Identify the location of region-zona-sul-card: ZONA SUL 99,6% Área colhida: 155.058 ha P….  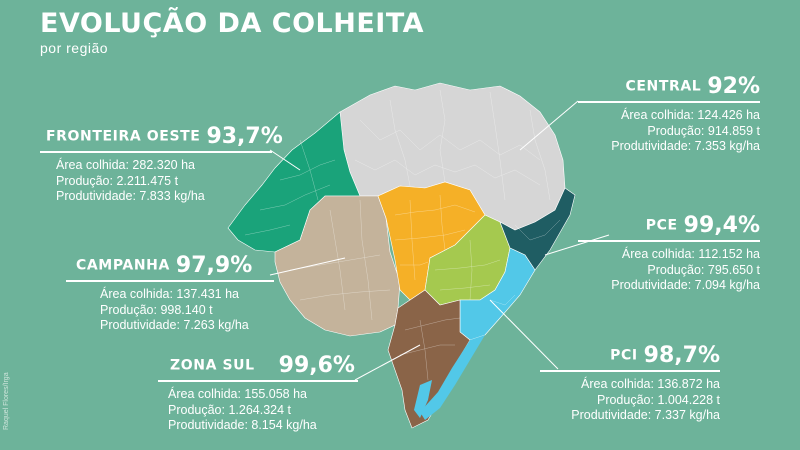
(258, 393).